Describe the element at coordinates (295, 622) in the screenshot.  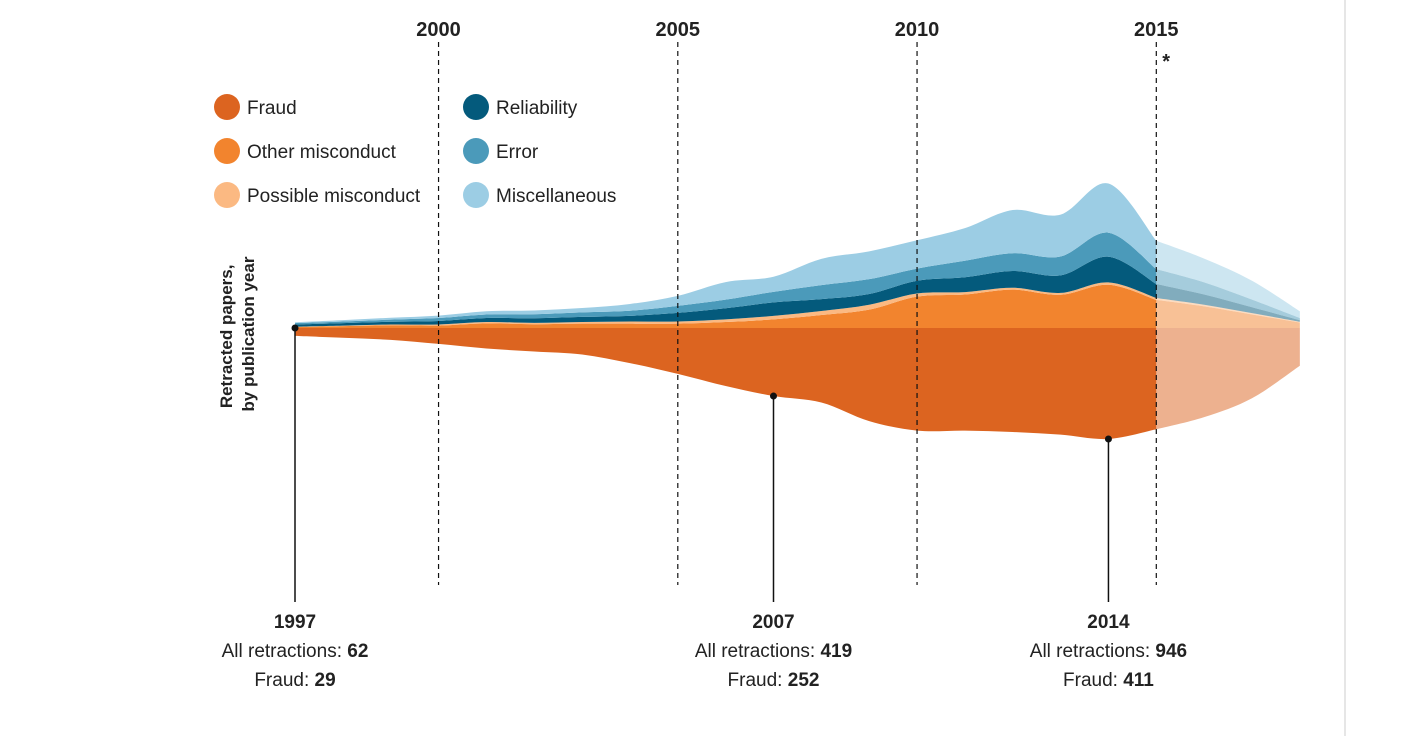
I see `annotation-year-1997: 1997` at that location.